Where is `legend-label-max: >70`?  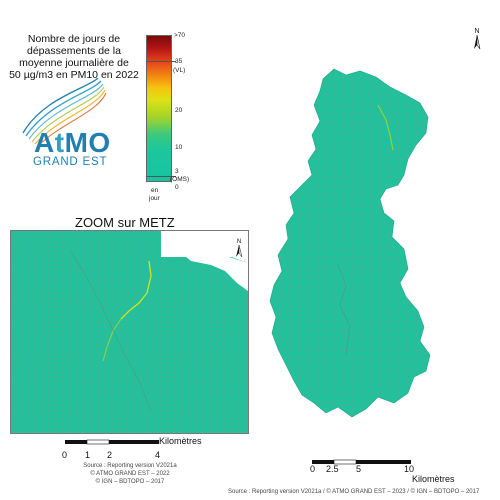
legend-label-max: >70 is located at coordinates (180, 35).